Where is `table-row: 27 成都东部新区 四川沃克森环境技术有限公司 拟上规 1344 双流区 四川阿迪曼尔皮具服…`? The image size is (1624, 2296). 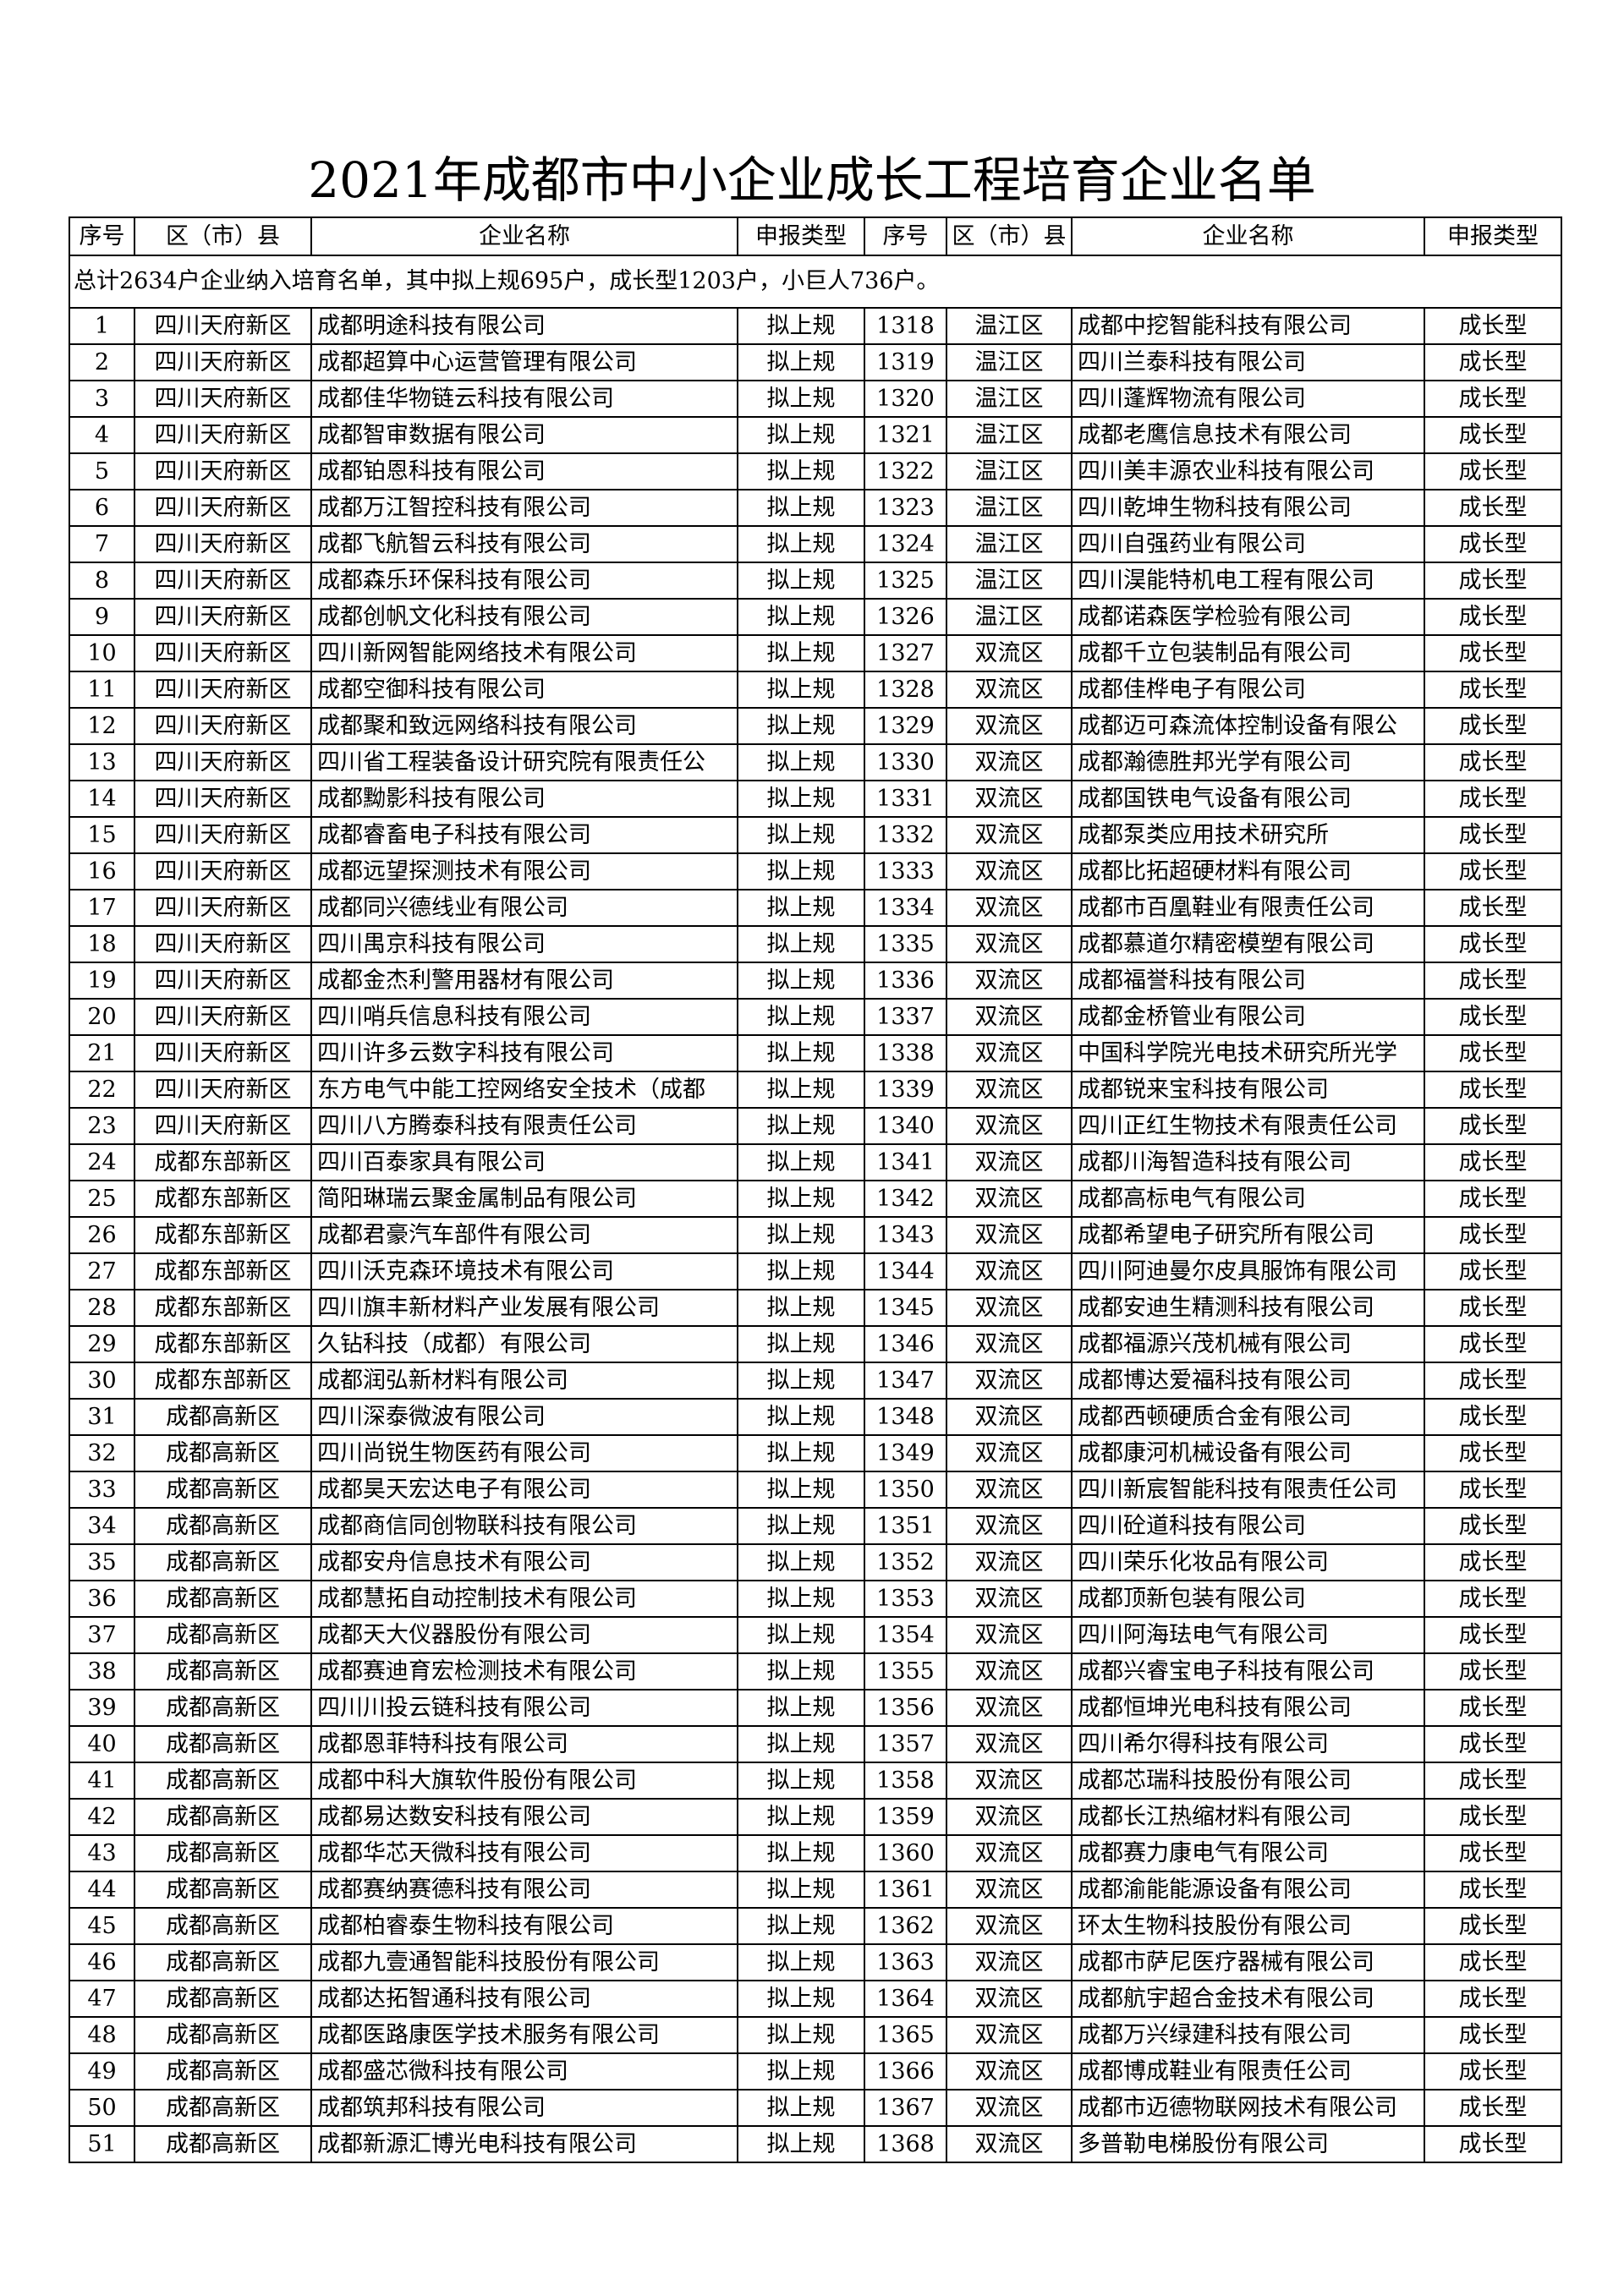
table-row: 27 成都东部新区 四川沃克森环境技术有限公司 拟上规 1344 双流区 四川阿迪曼尔皮具服… is located at coordinates (816, 1271).